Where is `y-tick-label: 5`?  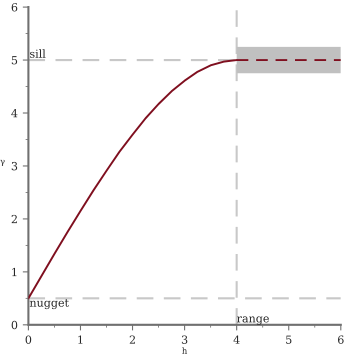
y-tick-label: 5 is located at coordinates (15, 60).